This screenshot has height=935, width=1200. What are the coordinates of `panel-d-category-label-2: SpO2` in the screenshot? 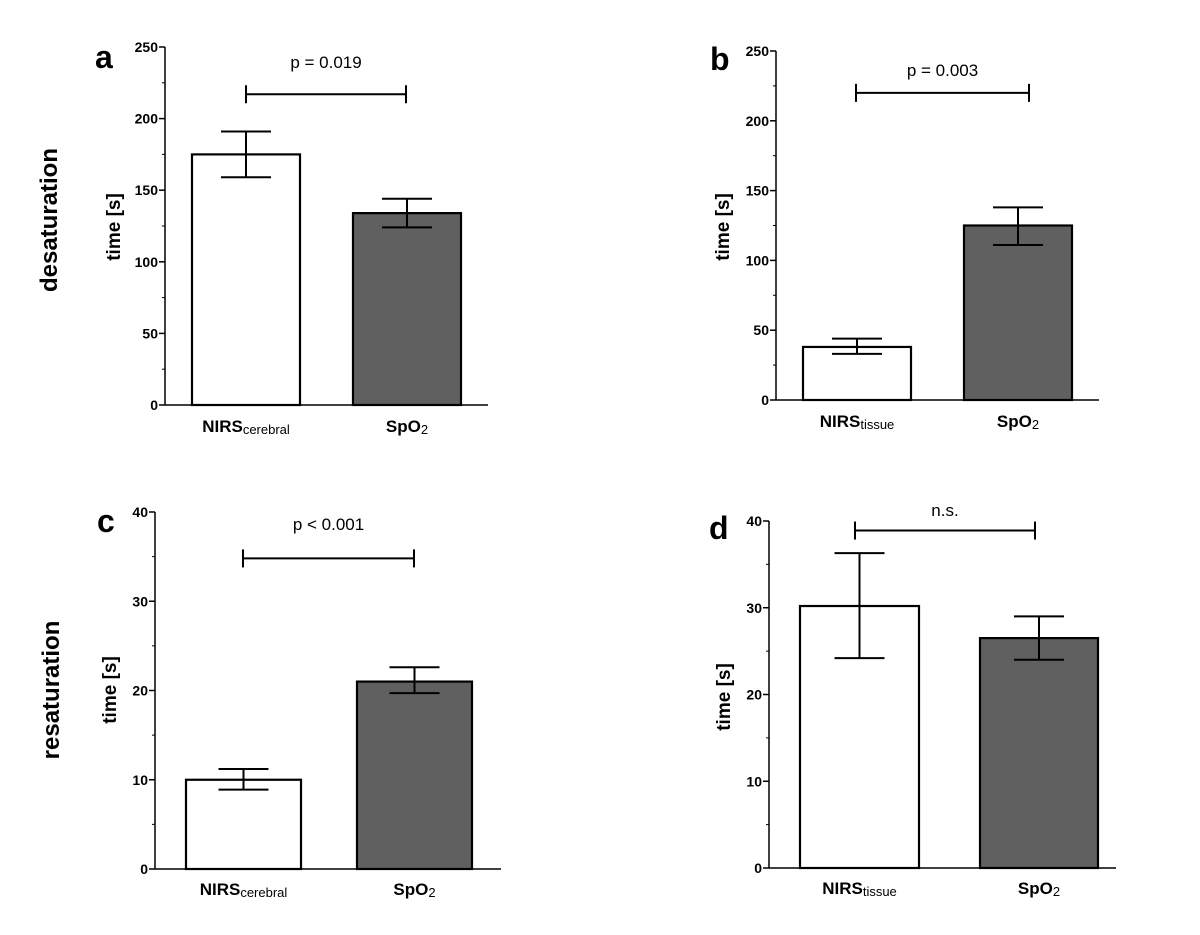 It's located at (1039, 889).